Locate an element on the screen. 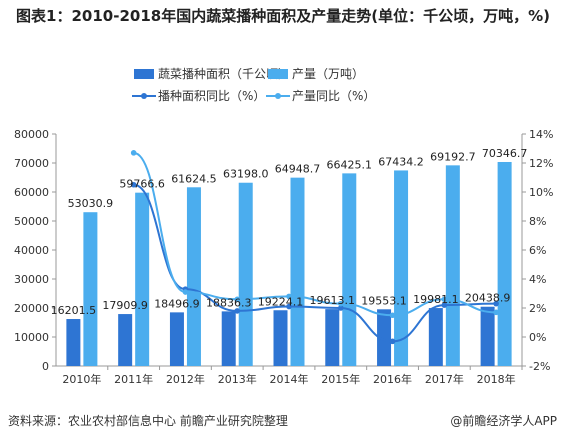 Image resolution: width=565 pixels, height=436 pixels. brand-watermark: @前瞻经济学人APP is located at coordinates (503, 421).